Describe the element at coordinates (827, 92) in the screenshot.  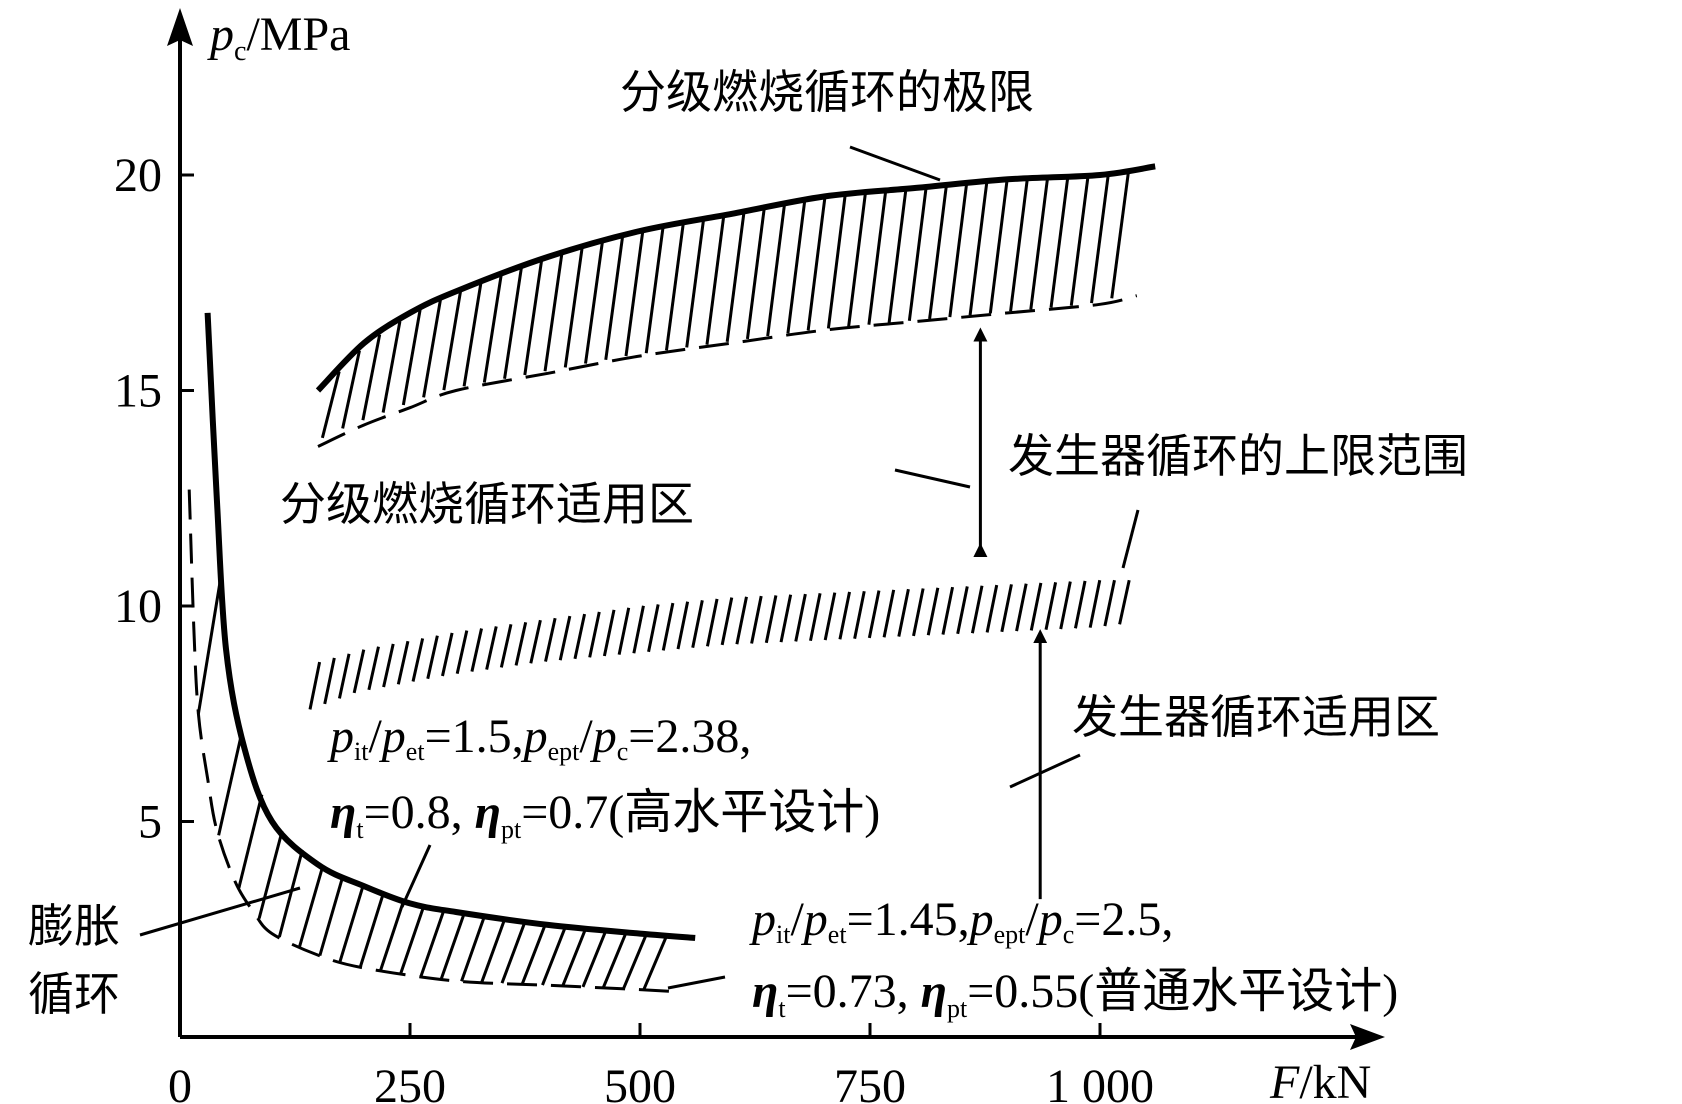
I see `label-staged-limit: 分级燃烧循环的极限` at that location.